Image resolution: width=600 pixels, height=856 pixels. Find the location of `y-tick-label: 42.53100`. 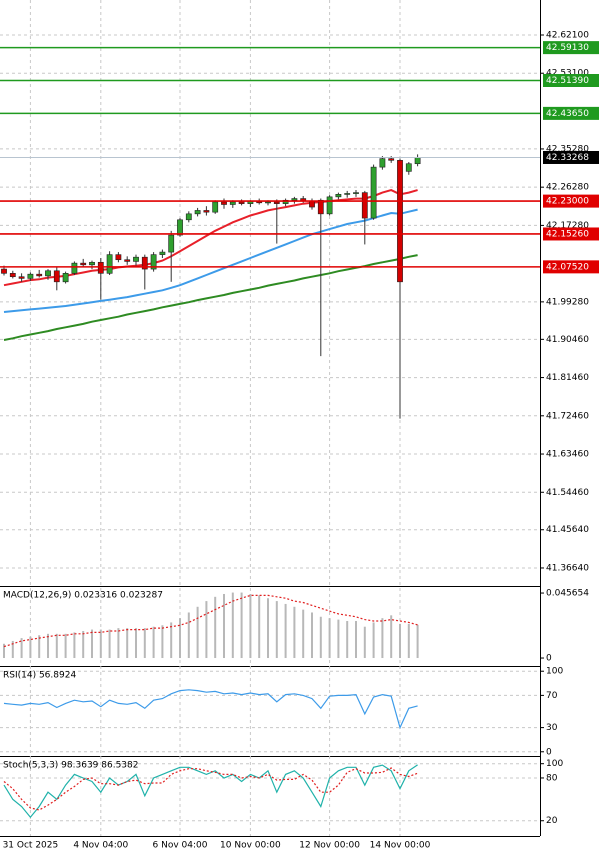

y-tick-label: 42.53100 is located at coordinates (567, 74).